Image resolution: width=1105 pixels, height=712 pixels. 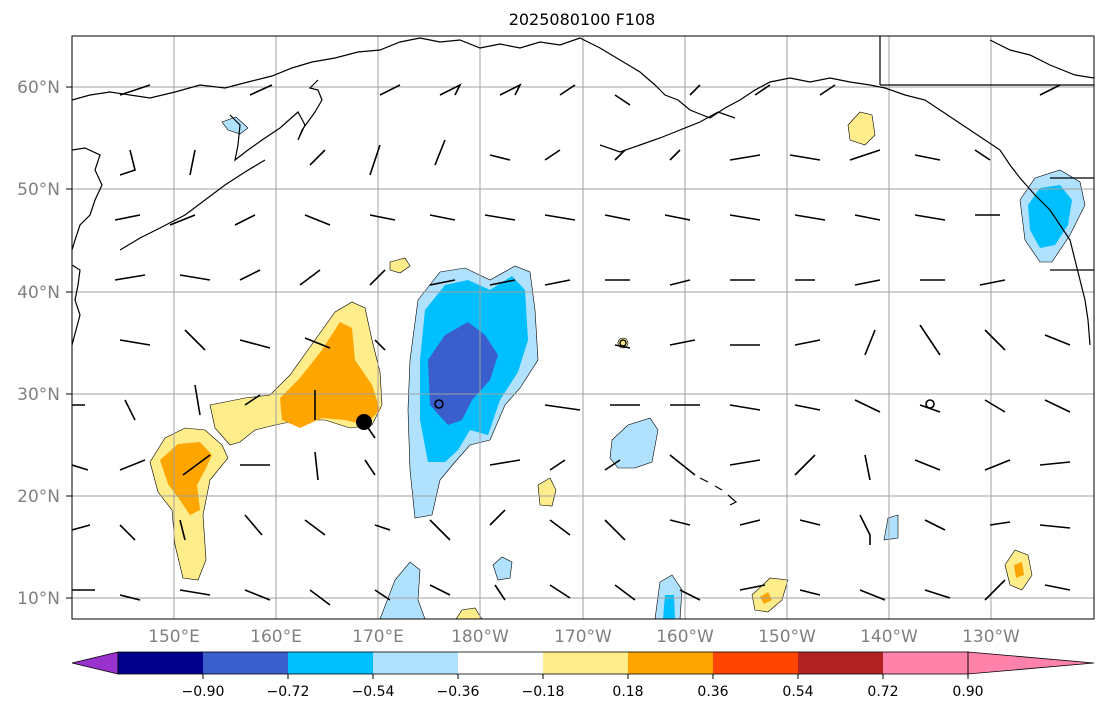 What do you see at coordinates (369, 430) in the screenshot?
I see `storm-marker-tail` at bounding box center [369, 430].